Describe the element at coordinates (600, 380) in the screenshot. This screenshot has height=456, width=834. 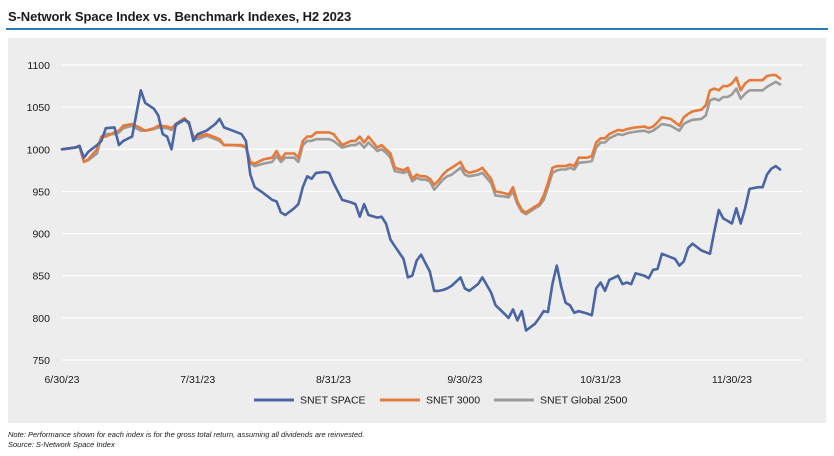
I see `x-tick-label: 10/31/23` at that location.